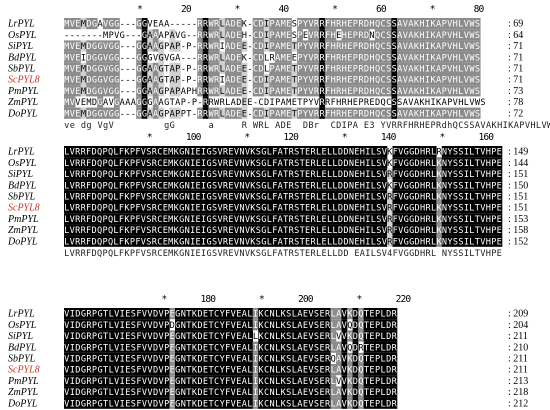 The width and height of the screenshot is (550, 410). What do you see at coordinates (305, 126) in the screenshot?
I see `consensus-residue: D` at bounding box center [305, 126].